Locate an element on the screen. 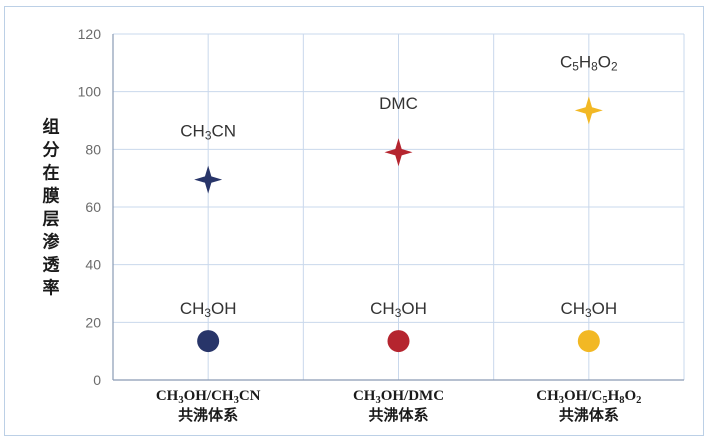  y-tick-label: 20 is located at coordinates (93, 322).